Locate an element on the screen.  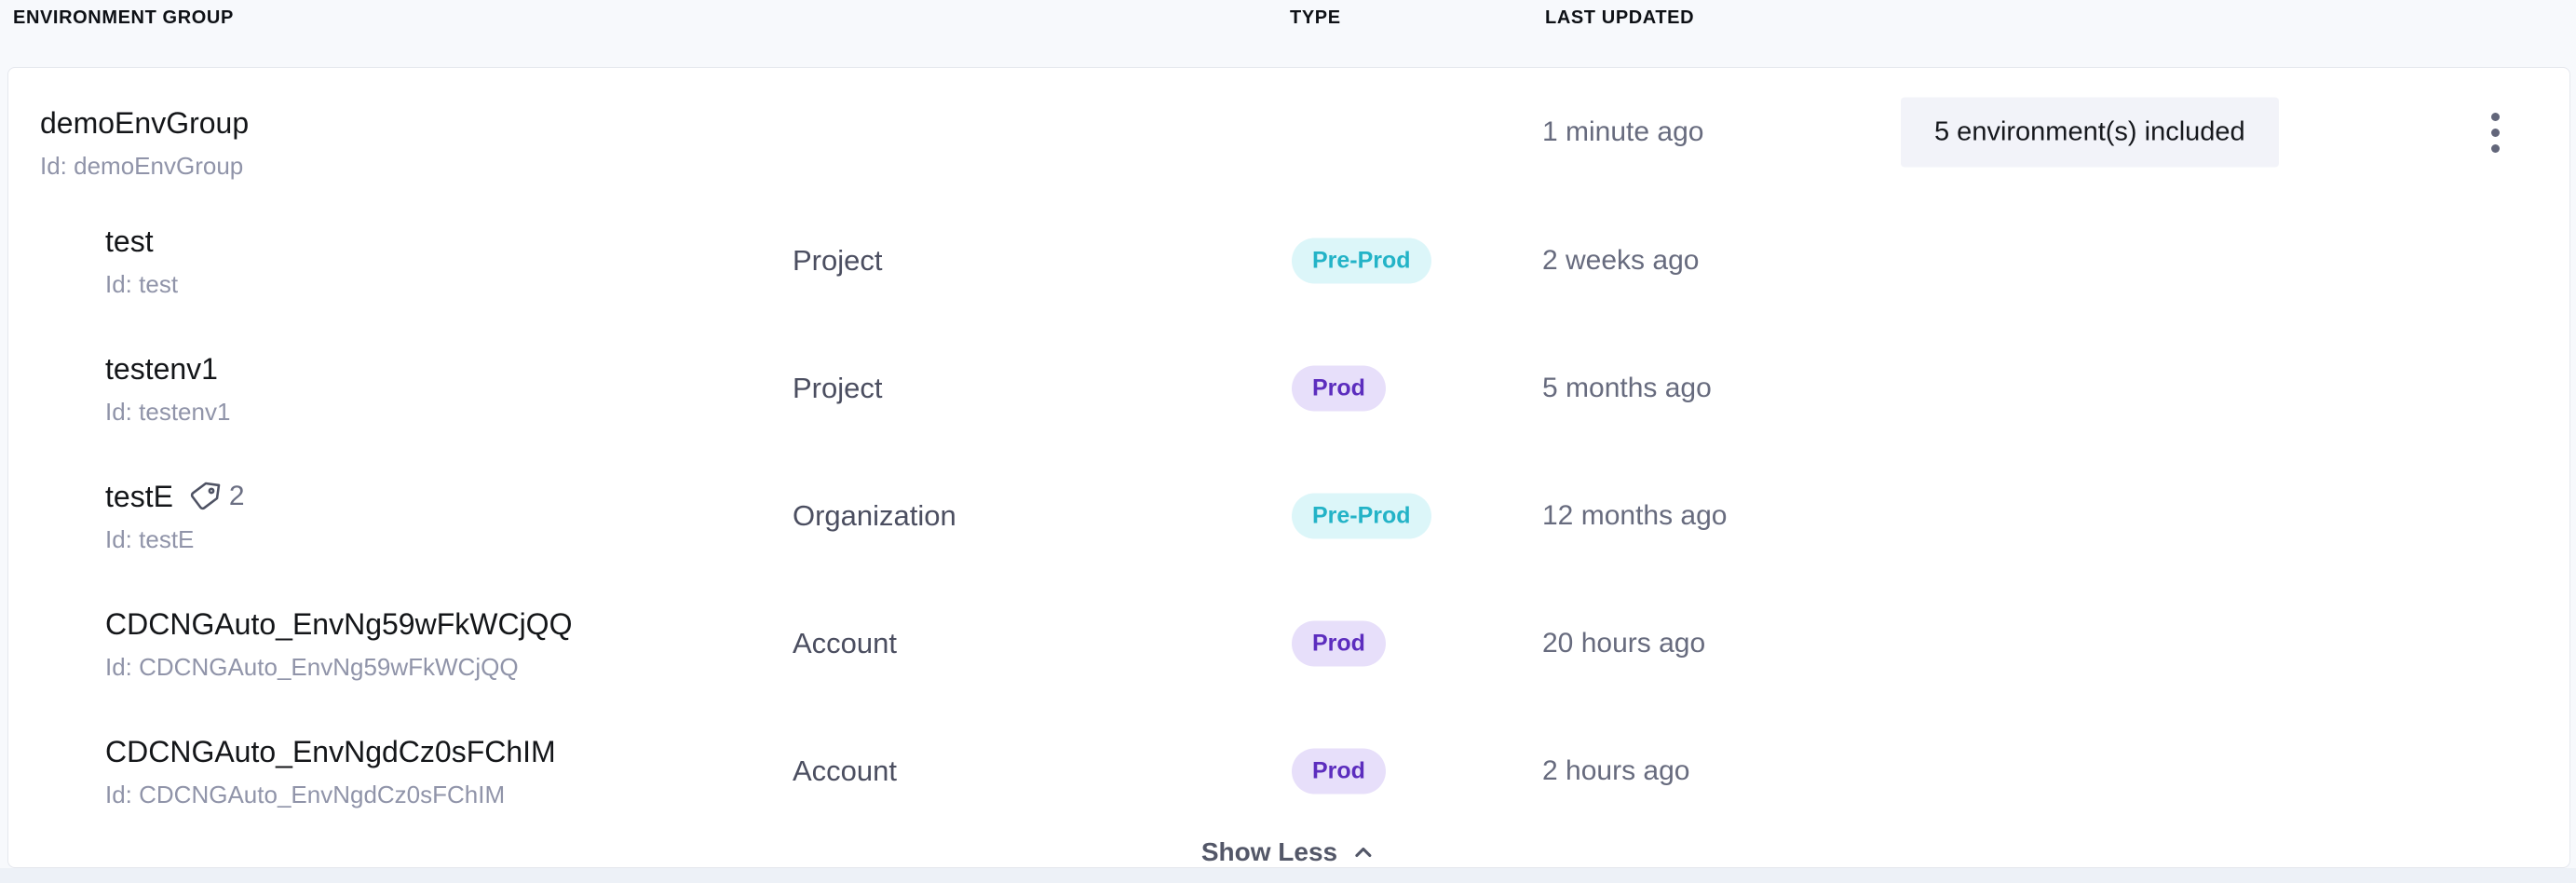
tag-icon is located at coordinates (205, 496).